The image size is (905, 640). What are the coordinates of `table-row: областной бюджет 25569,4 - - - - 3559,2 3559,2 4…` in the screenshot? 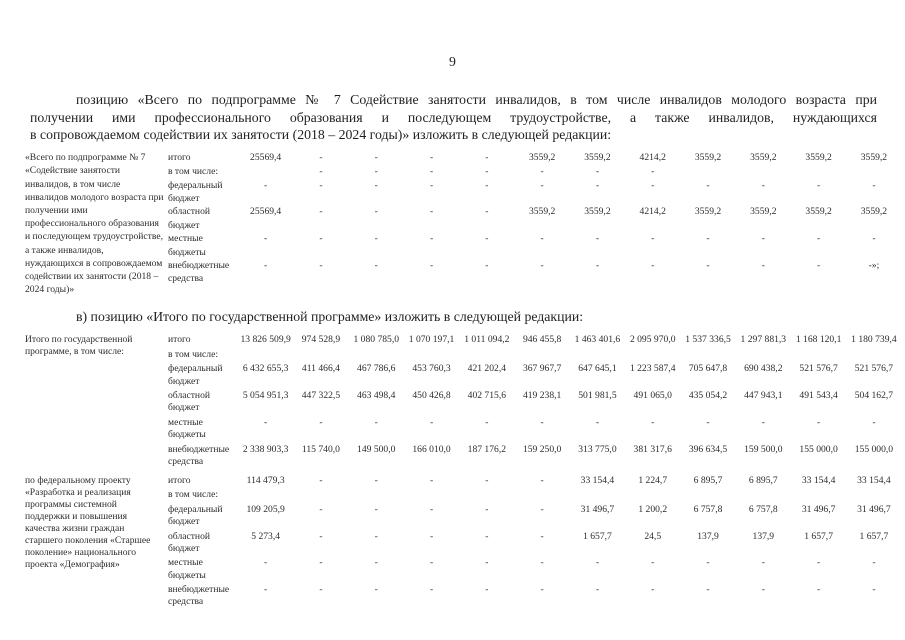 It's located at (536, 218).